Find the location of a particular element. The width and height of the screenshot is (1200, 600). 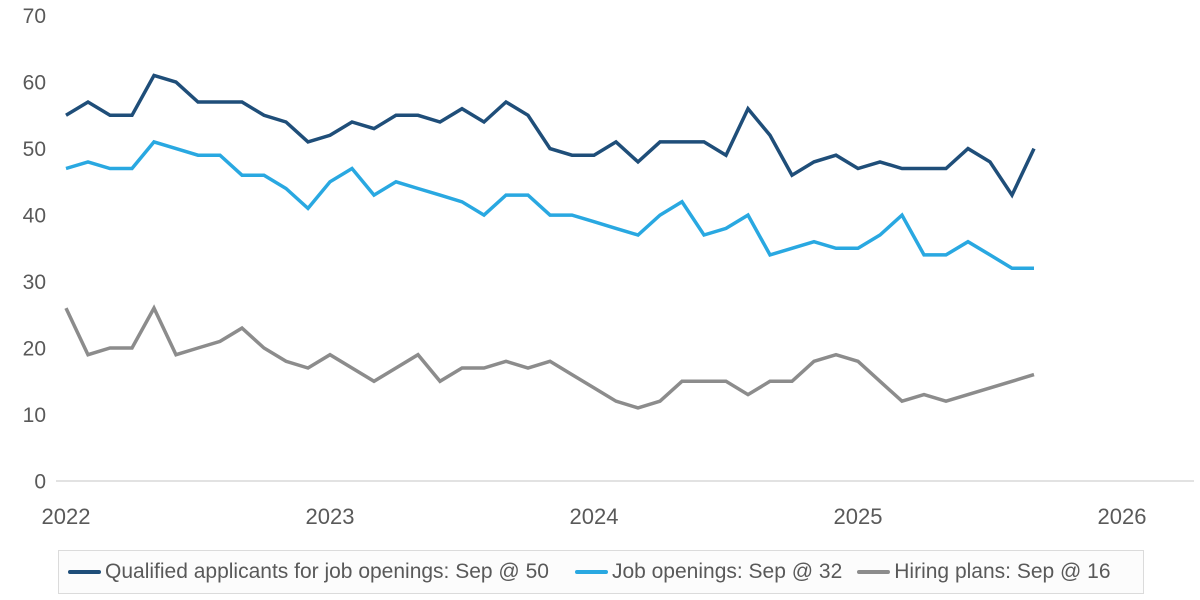

x-tick-label: 2026 is located at coordinates (1122, 516).